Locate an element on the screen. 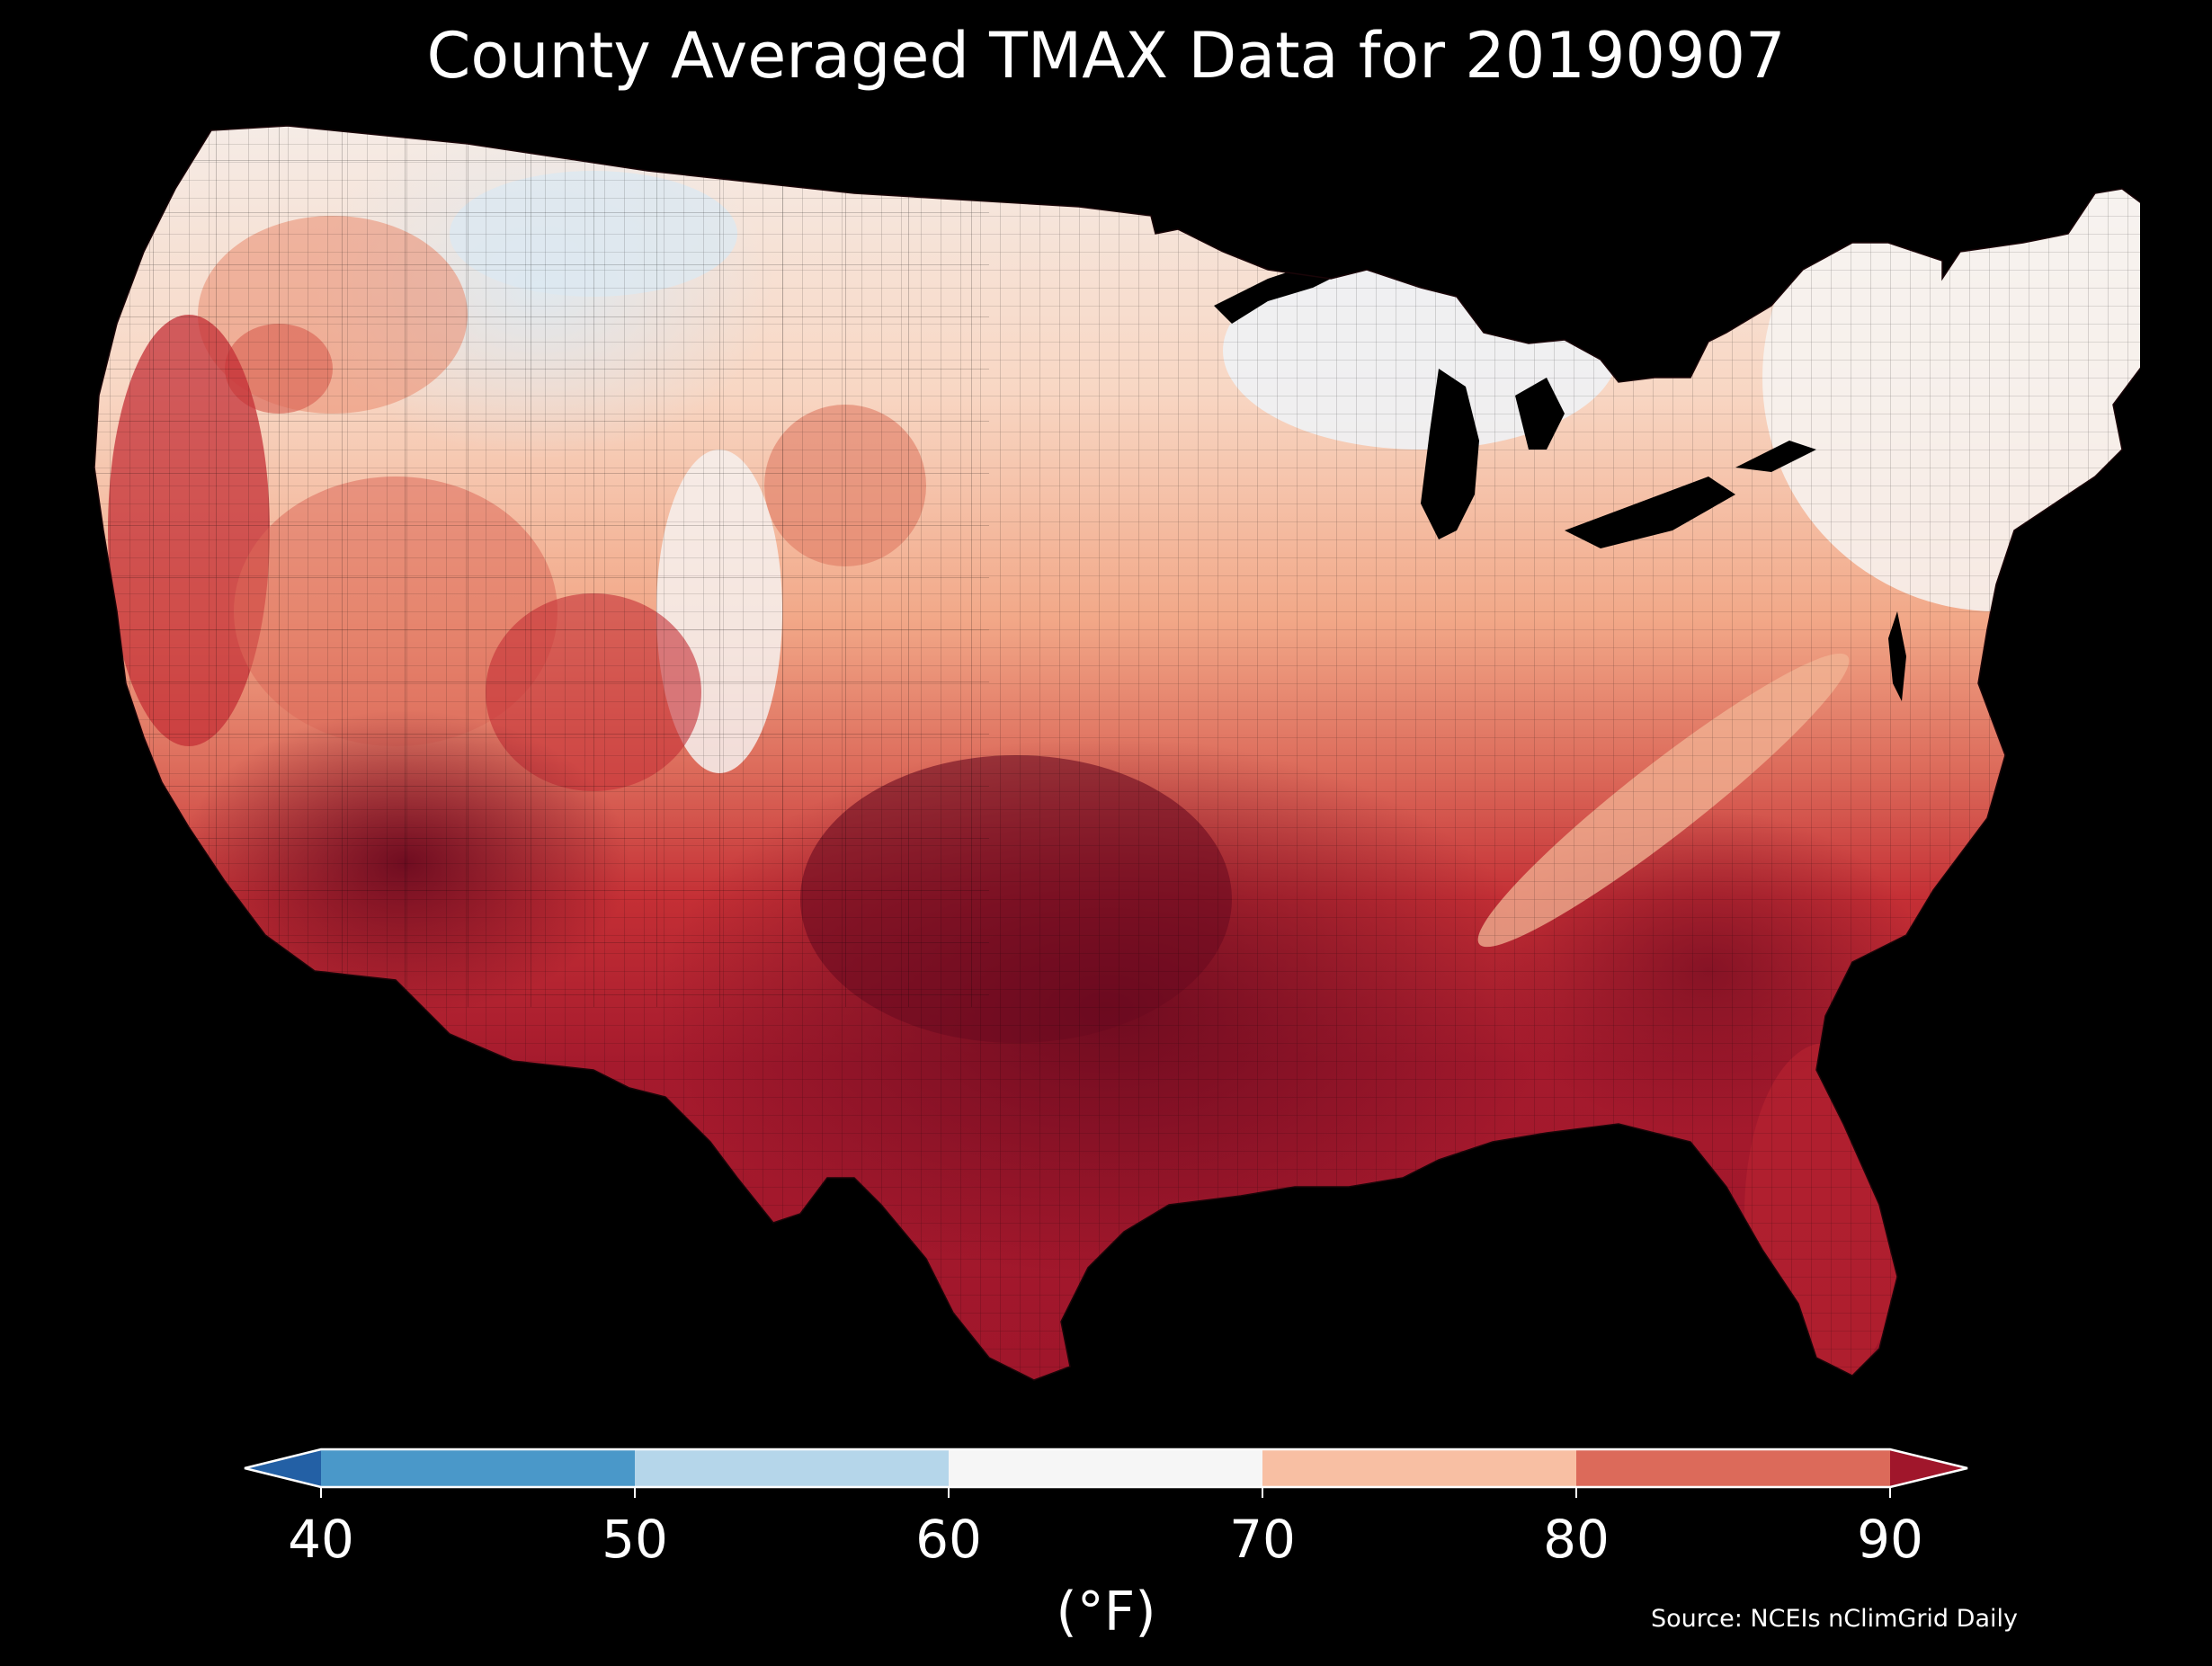 The image size is (2212, 1666). colorbar-under-extension is located at coordinates (283, 1468).